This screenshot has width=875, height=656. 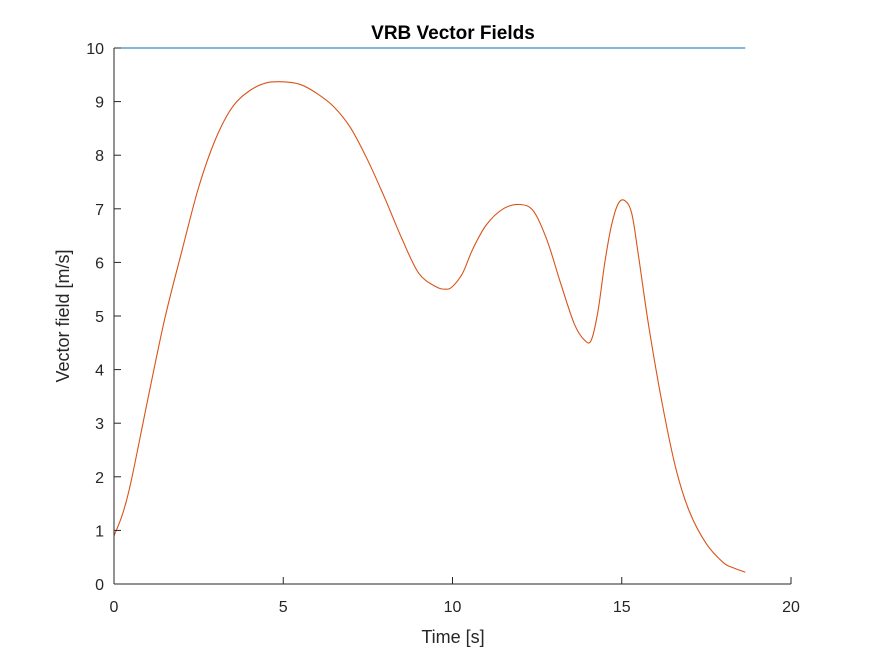 What do you see at coordinates (99, 210) in the screenshot?
I see `y-tick-label: 7` at bounding box center [99, 210].